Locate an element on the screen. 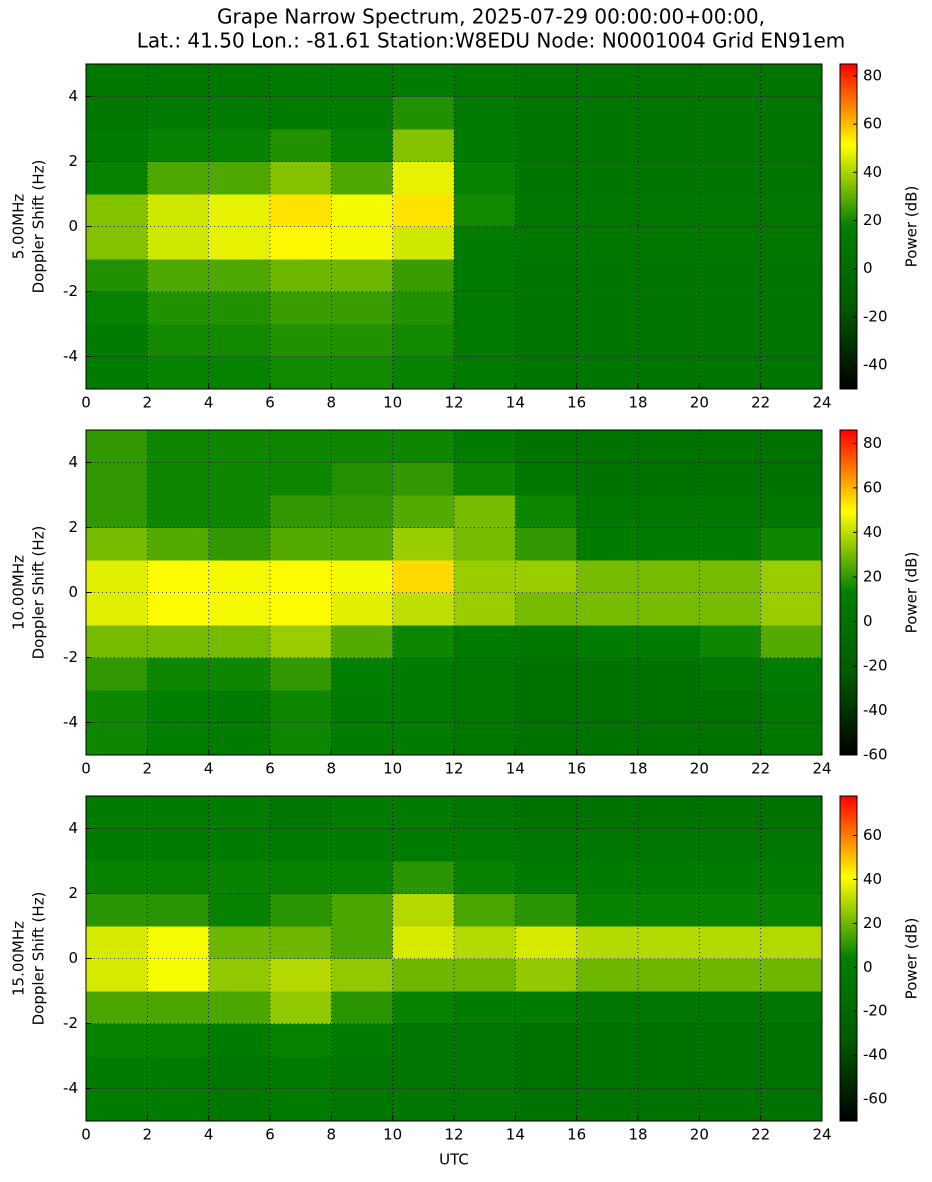 This screenshot has height=1182, width=932. x-tick-label: 2 is located at coordinates (148, 403).